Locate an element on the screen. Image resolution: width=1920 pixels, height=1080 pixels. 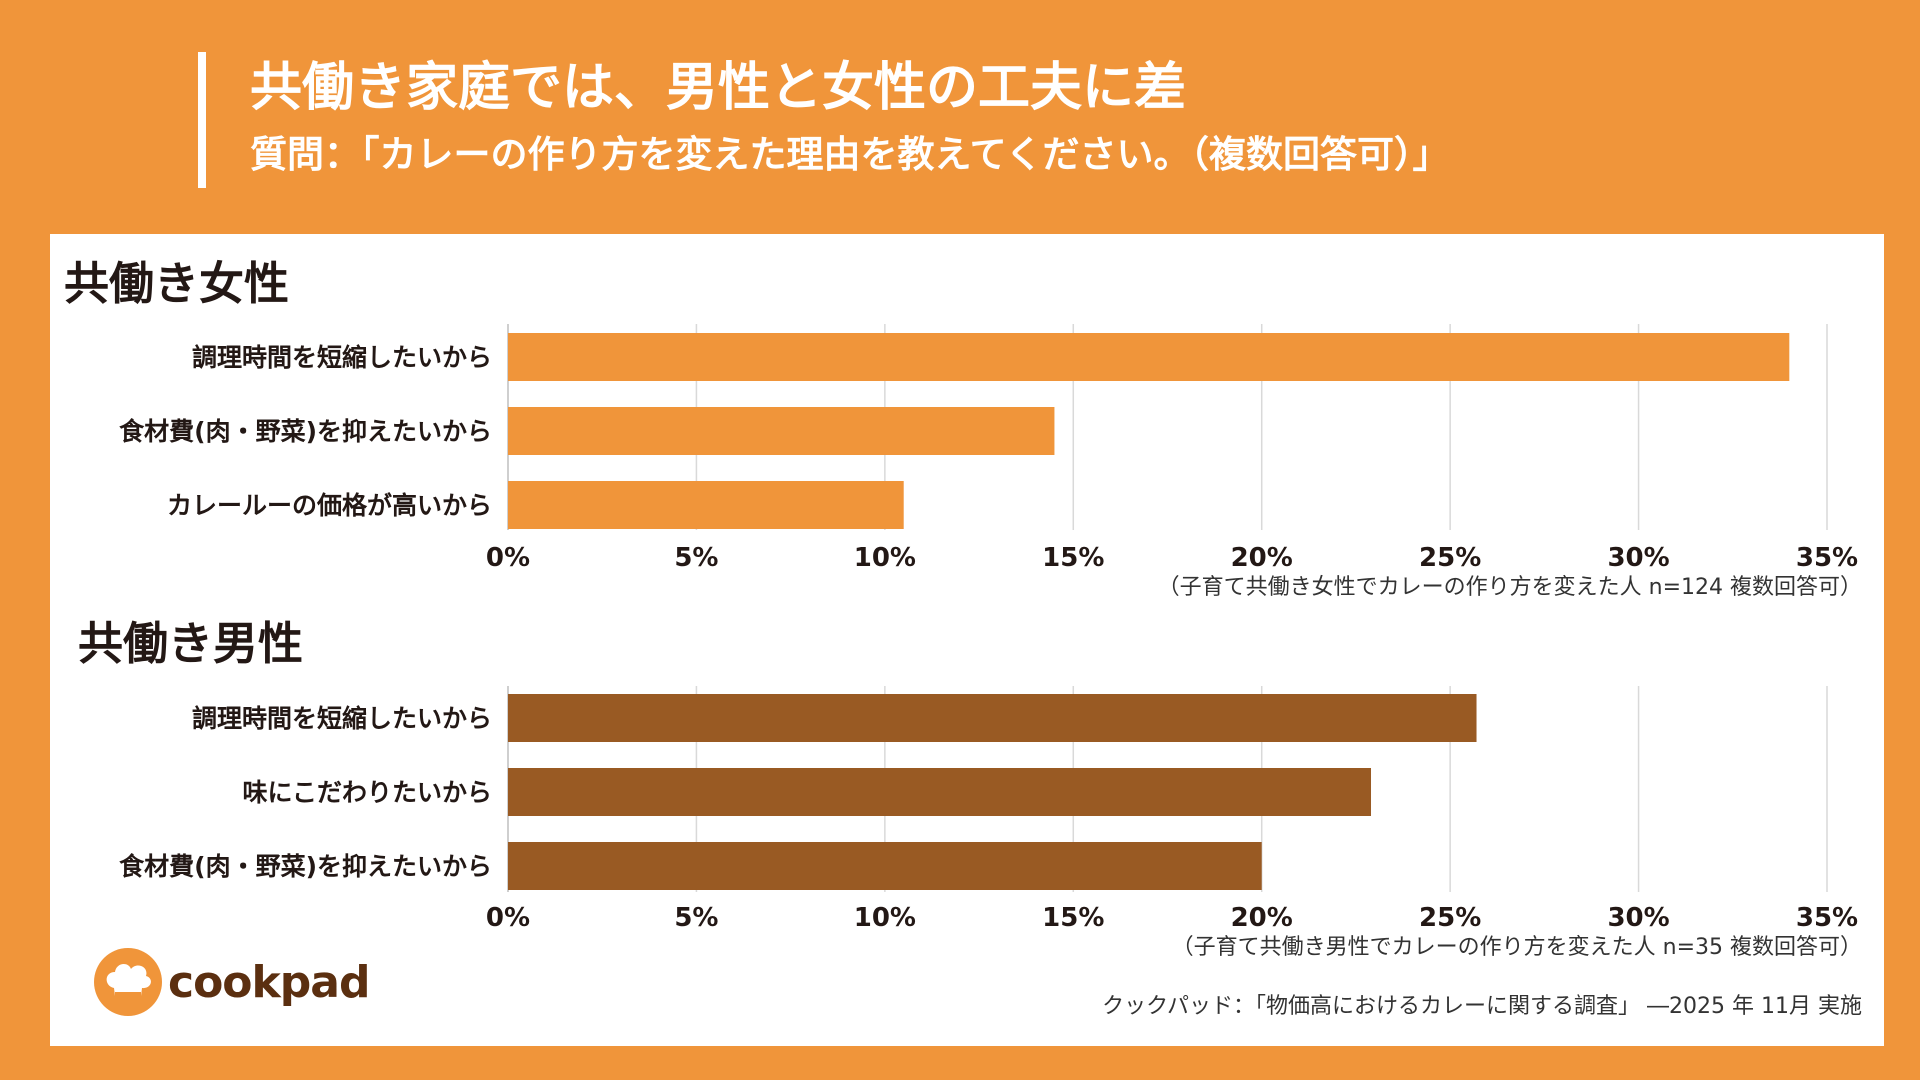
female-tick-label: 20% is located at coordinates (1262, 558).